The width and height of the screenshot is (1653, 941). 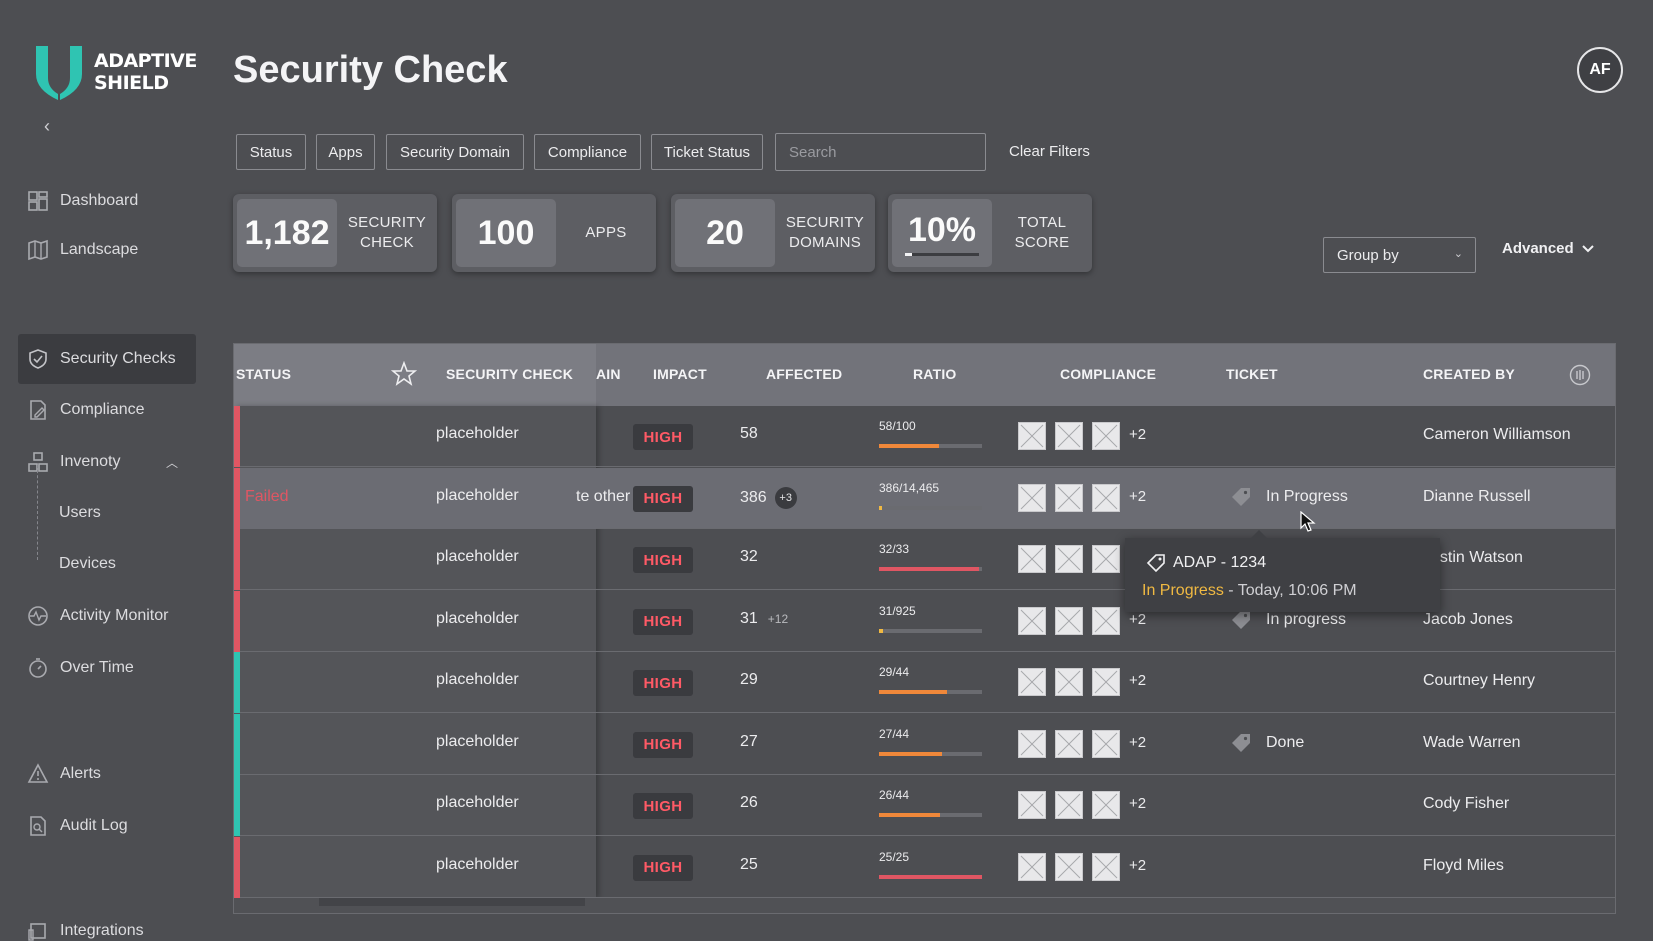 I want to click on stat-value: 20, so click(x=725, y=233).